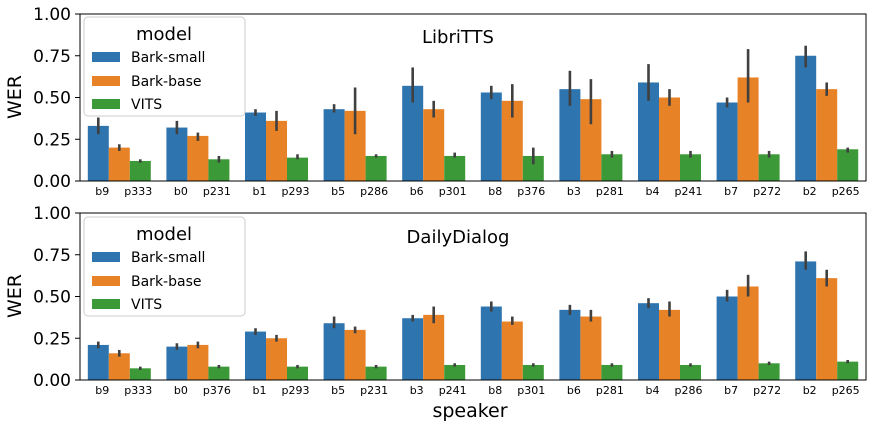  What do you see at coordinates (690, 167) in the screenshot?
I see `bar-vits-b4-p241` at bounding box center [690, 167].